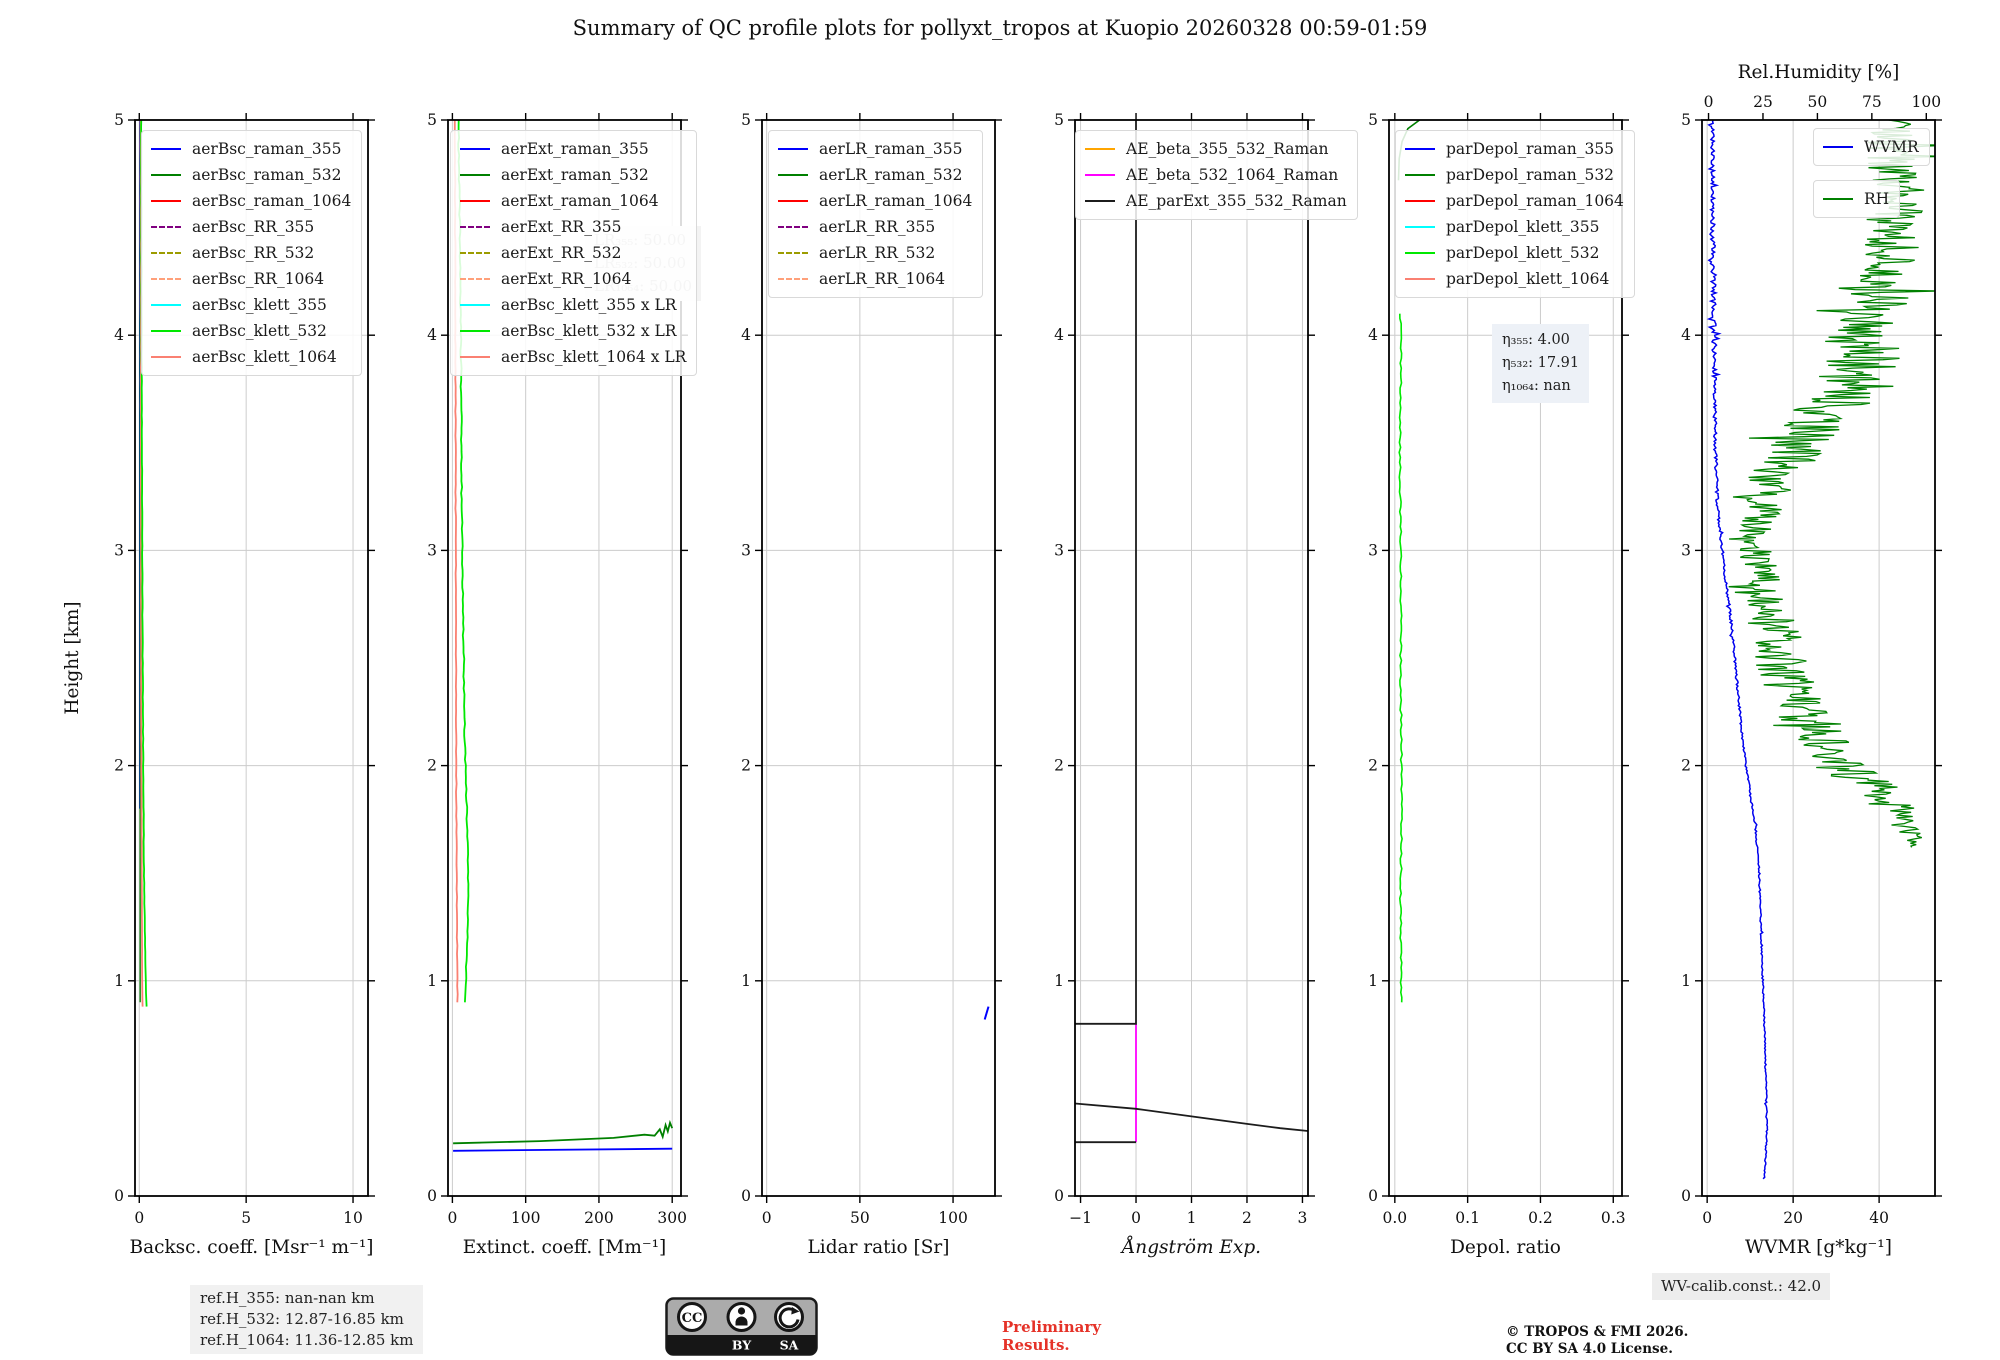 The height and width of the screenshot is (1360, 2000). I want to click on legend-label: aerBsc_raman_1064, so click(272, 201).